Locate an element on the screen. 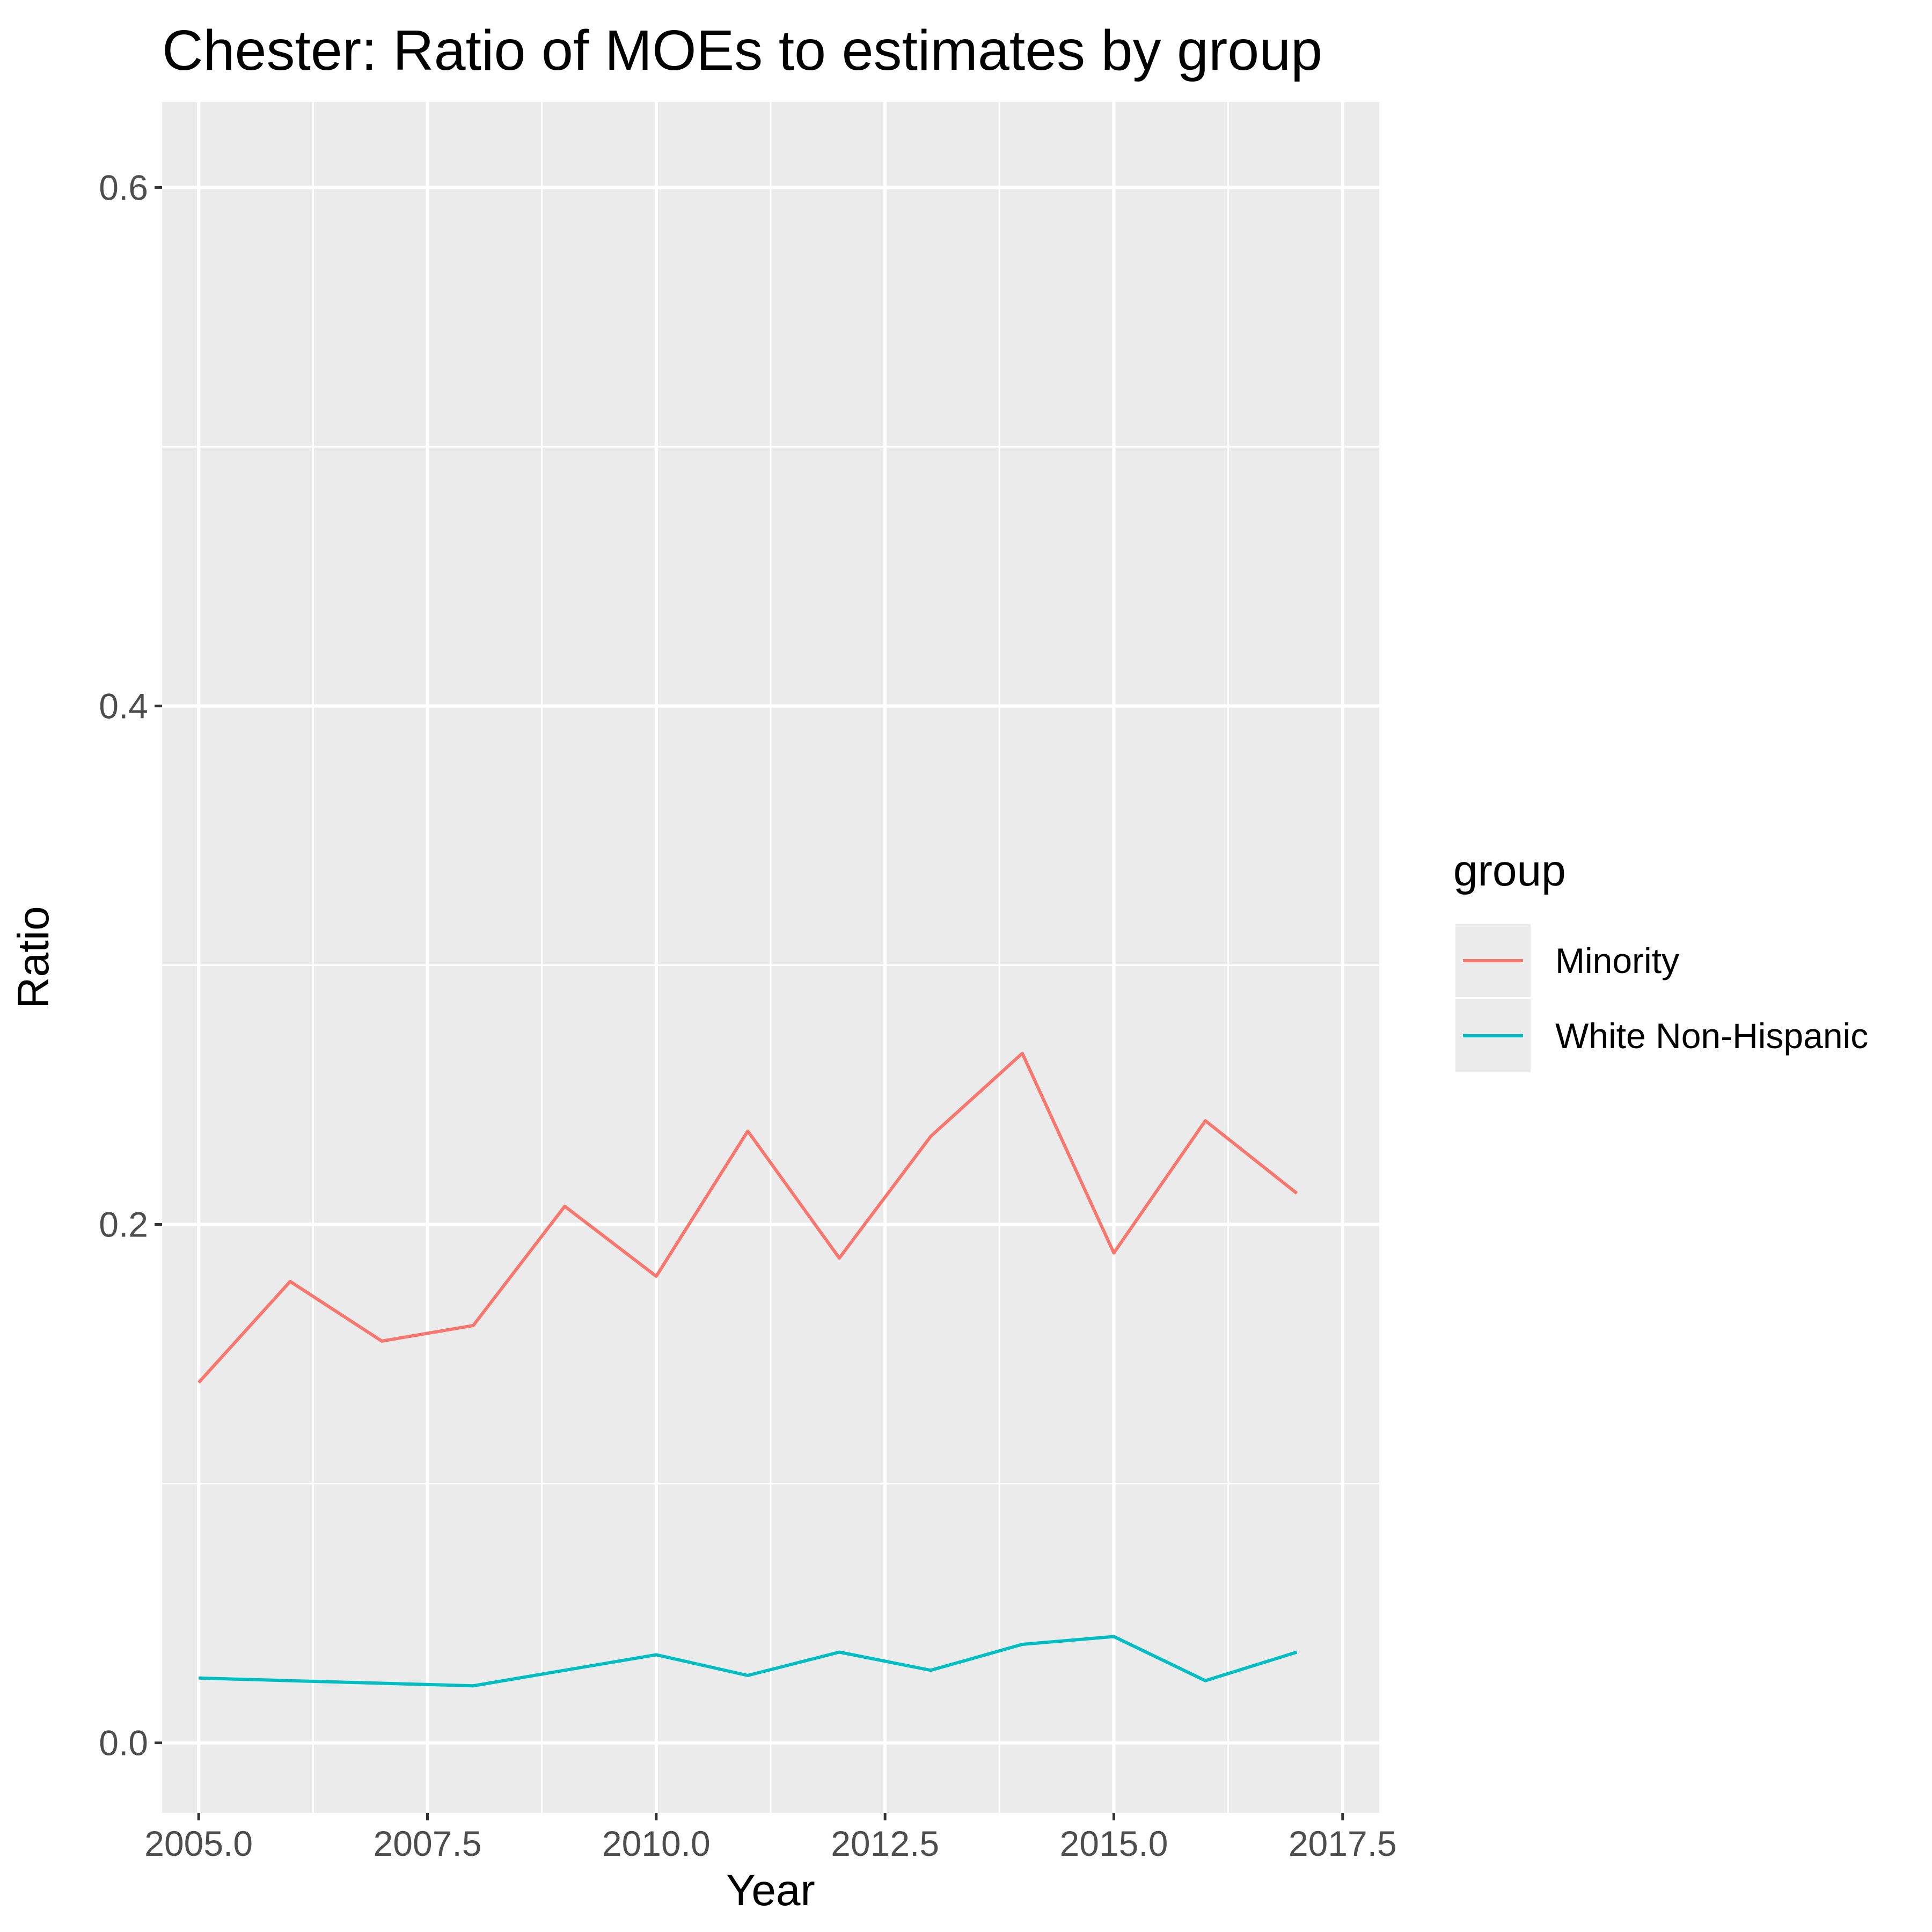 The image size is (1932, 1932). x-tick-label: 2007.5 is located at coordinates (428, 1843).